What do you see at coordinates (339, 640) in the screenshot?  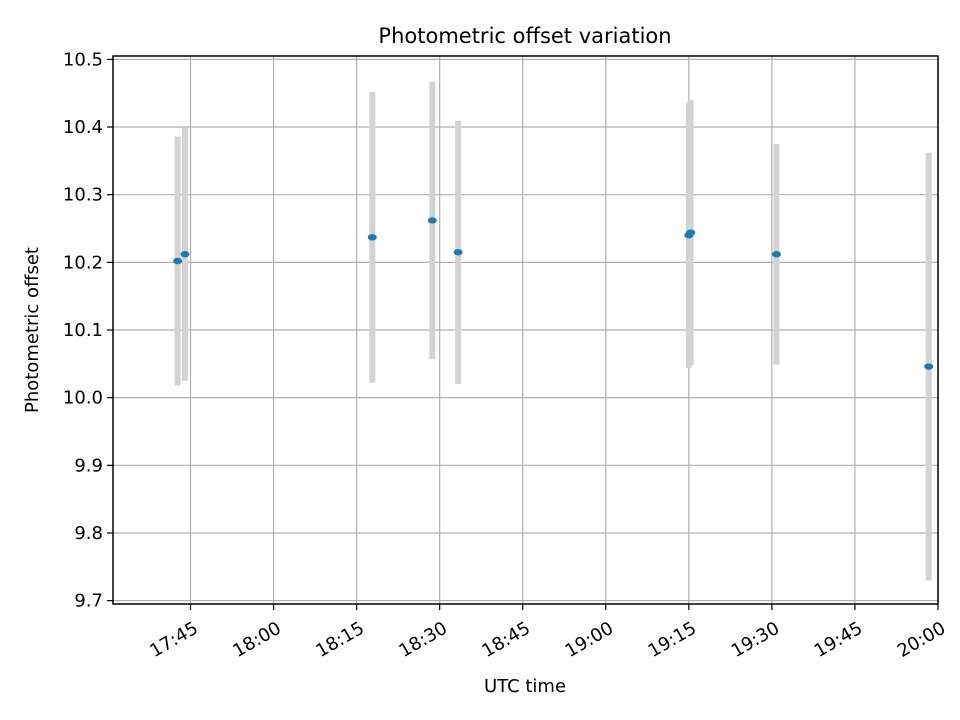 I see `x-tick-label: 18:15` at bounding box center [339, 640].